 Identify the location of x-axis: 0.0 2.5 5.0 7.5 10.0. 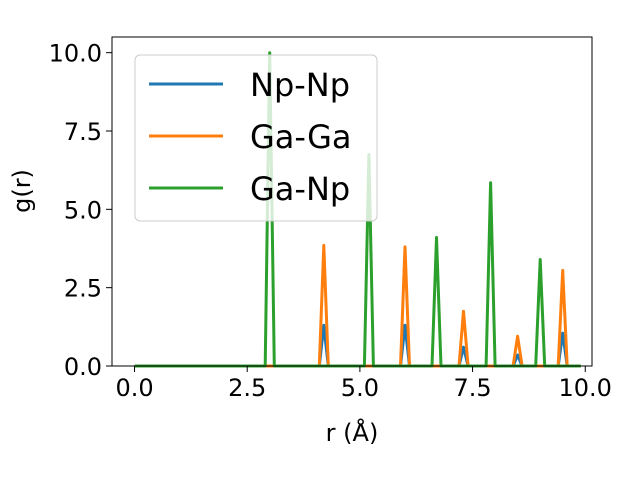
(363, 384).